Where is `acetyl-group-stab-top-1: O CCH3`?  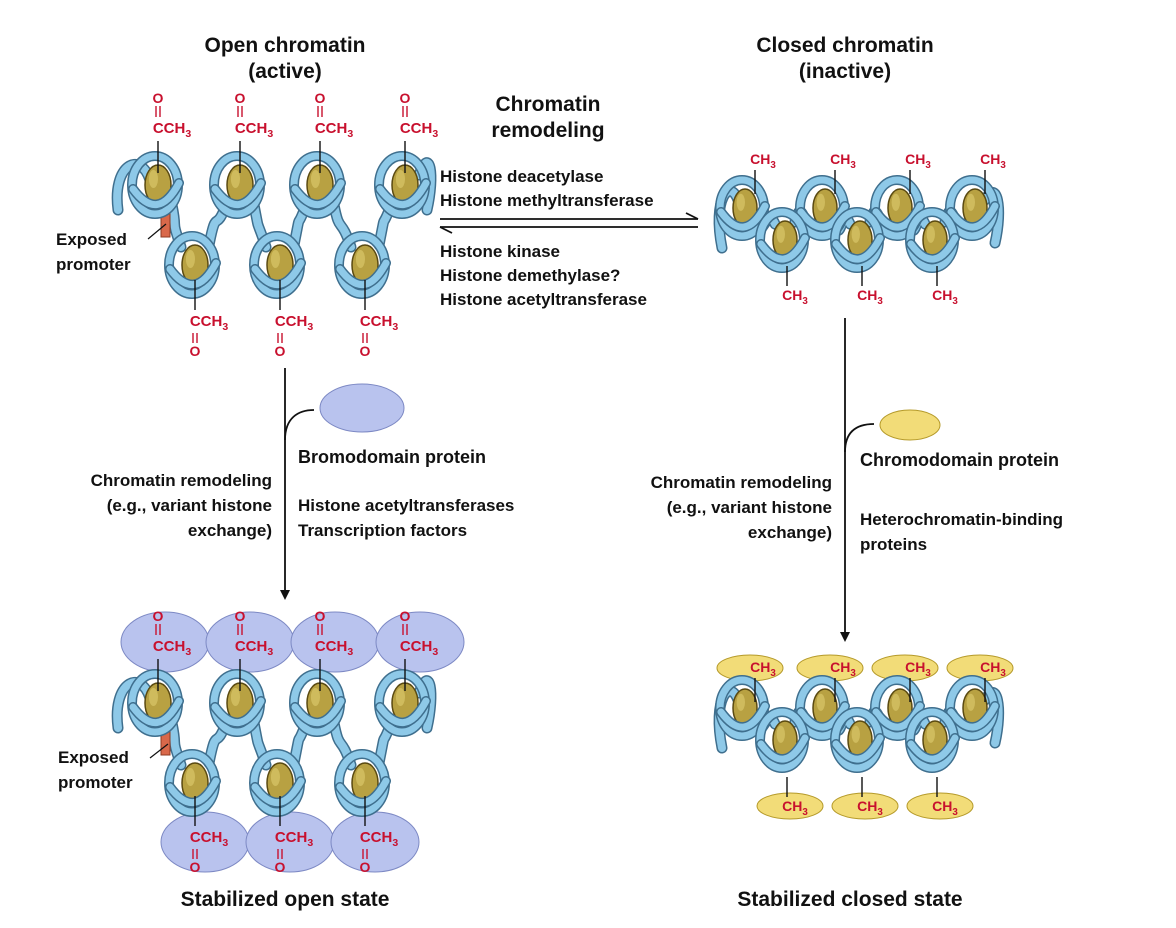
acetyl-group-stab-top-1: O CCH3 is located at coordinates (172, 649).